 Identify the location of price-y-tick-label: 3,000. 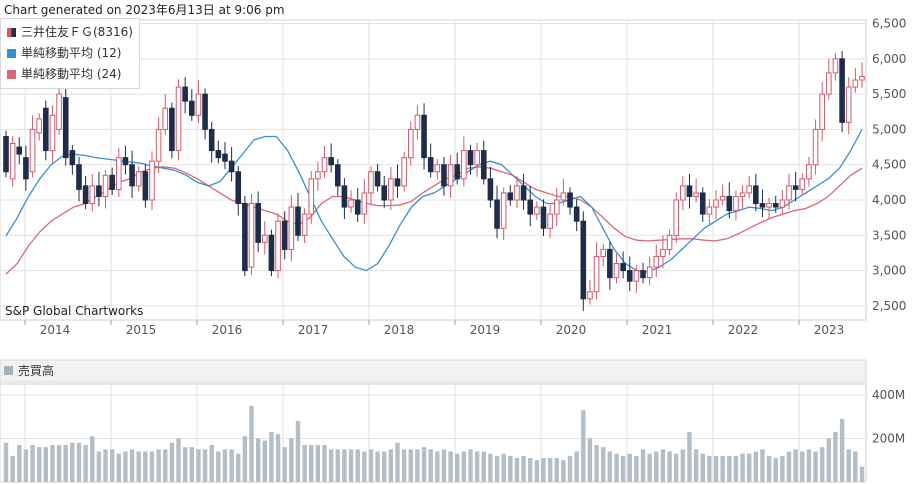
(889, 271).